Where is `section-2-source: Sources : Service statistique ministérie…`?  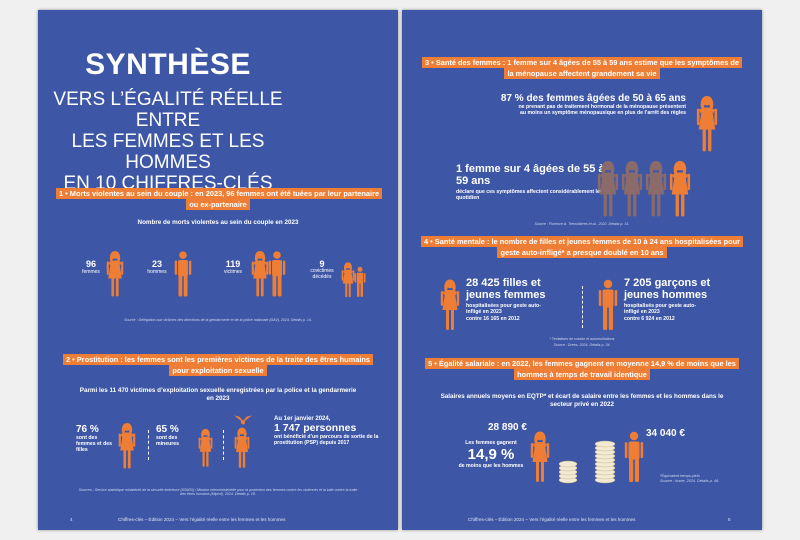 section-2-source: Sources : Service statistique ministérie… is located at coordinates (218, 492).